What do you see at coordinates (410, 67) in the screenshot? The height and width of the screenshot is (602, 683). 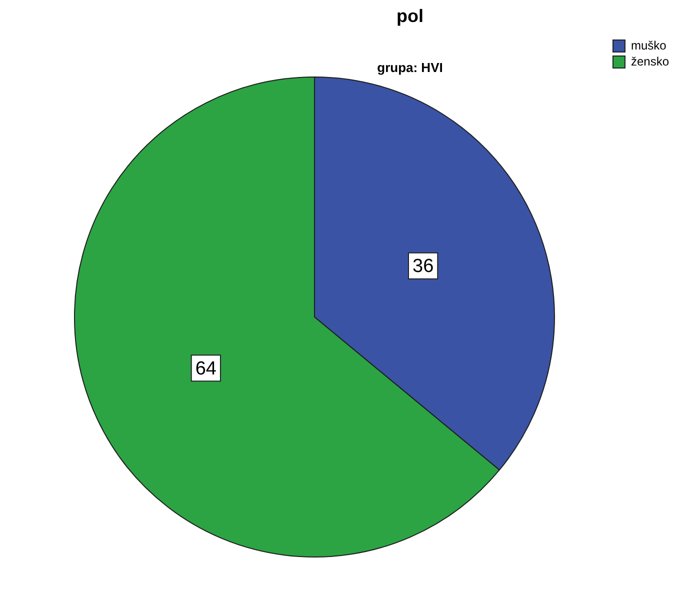 I see `text: grupa: HVI` at bounding box center [410, 67].